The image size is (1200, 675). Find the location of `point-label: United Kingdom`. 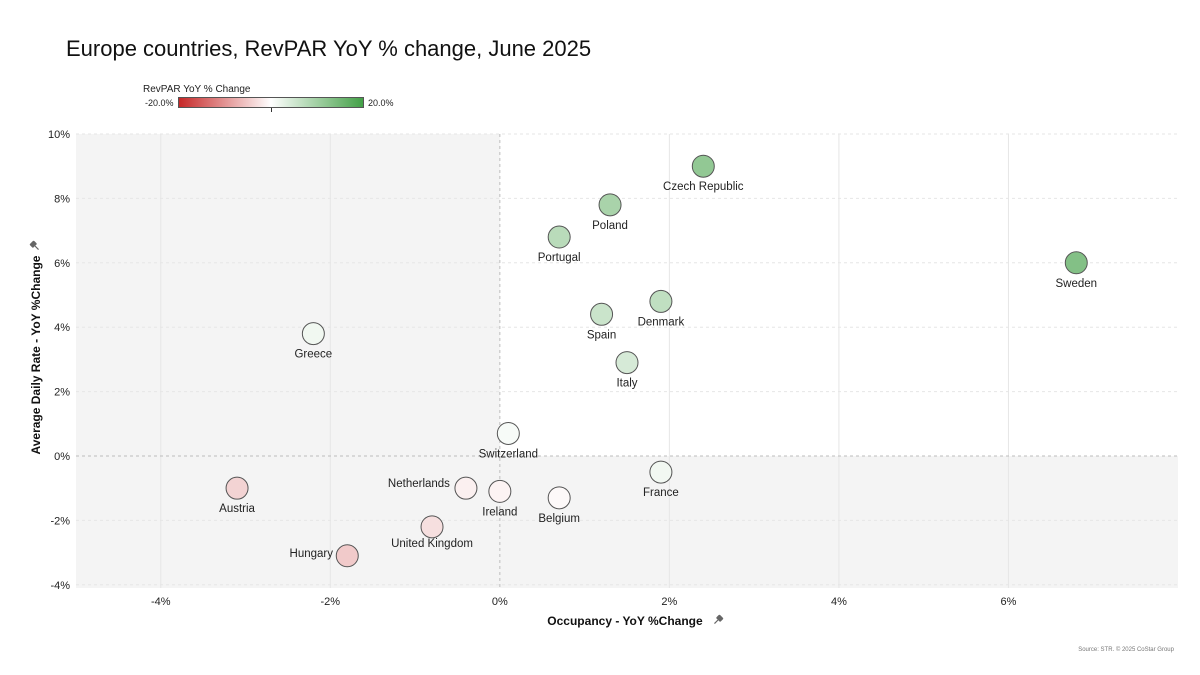

point-label: United Kingdom is located at coordinates (432, 544).